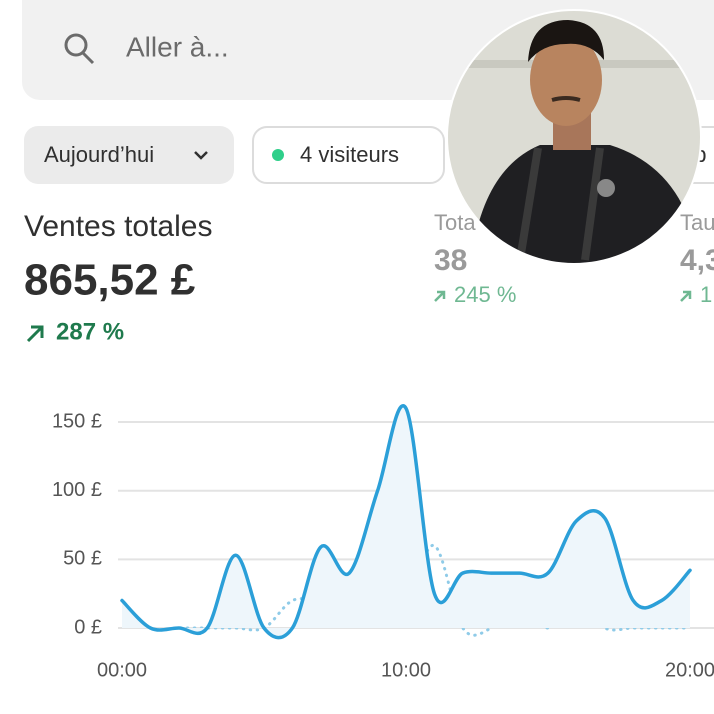 The image size is (714, 714). I want to click on date-filter, so click(129, 155).